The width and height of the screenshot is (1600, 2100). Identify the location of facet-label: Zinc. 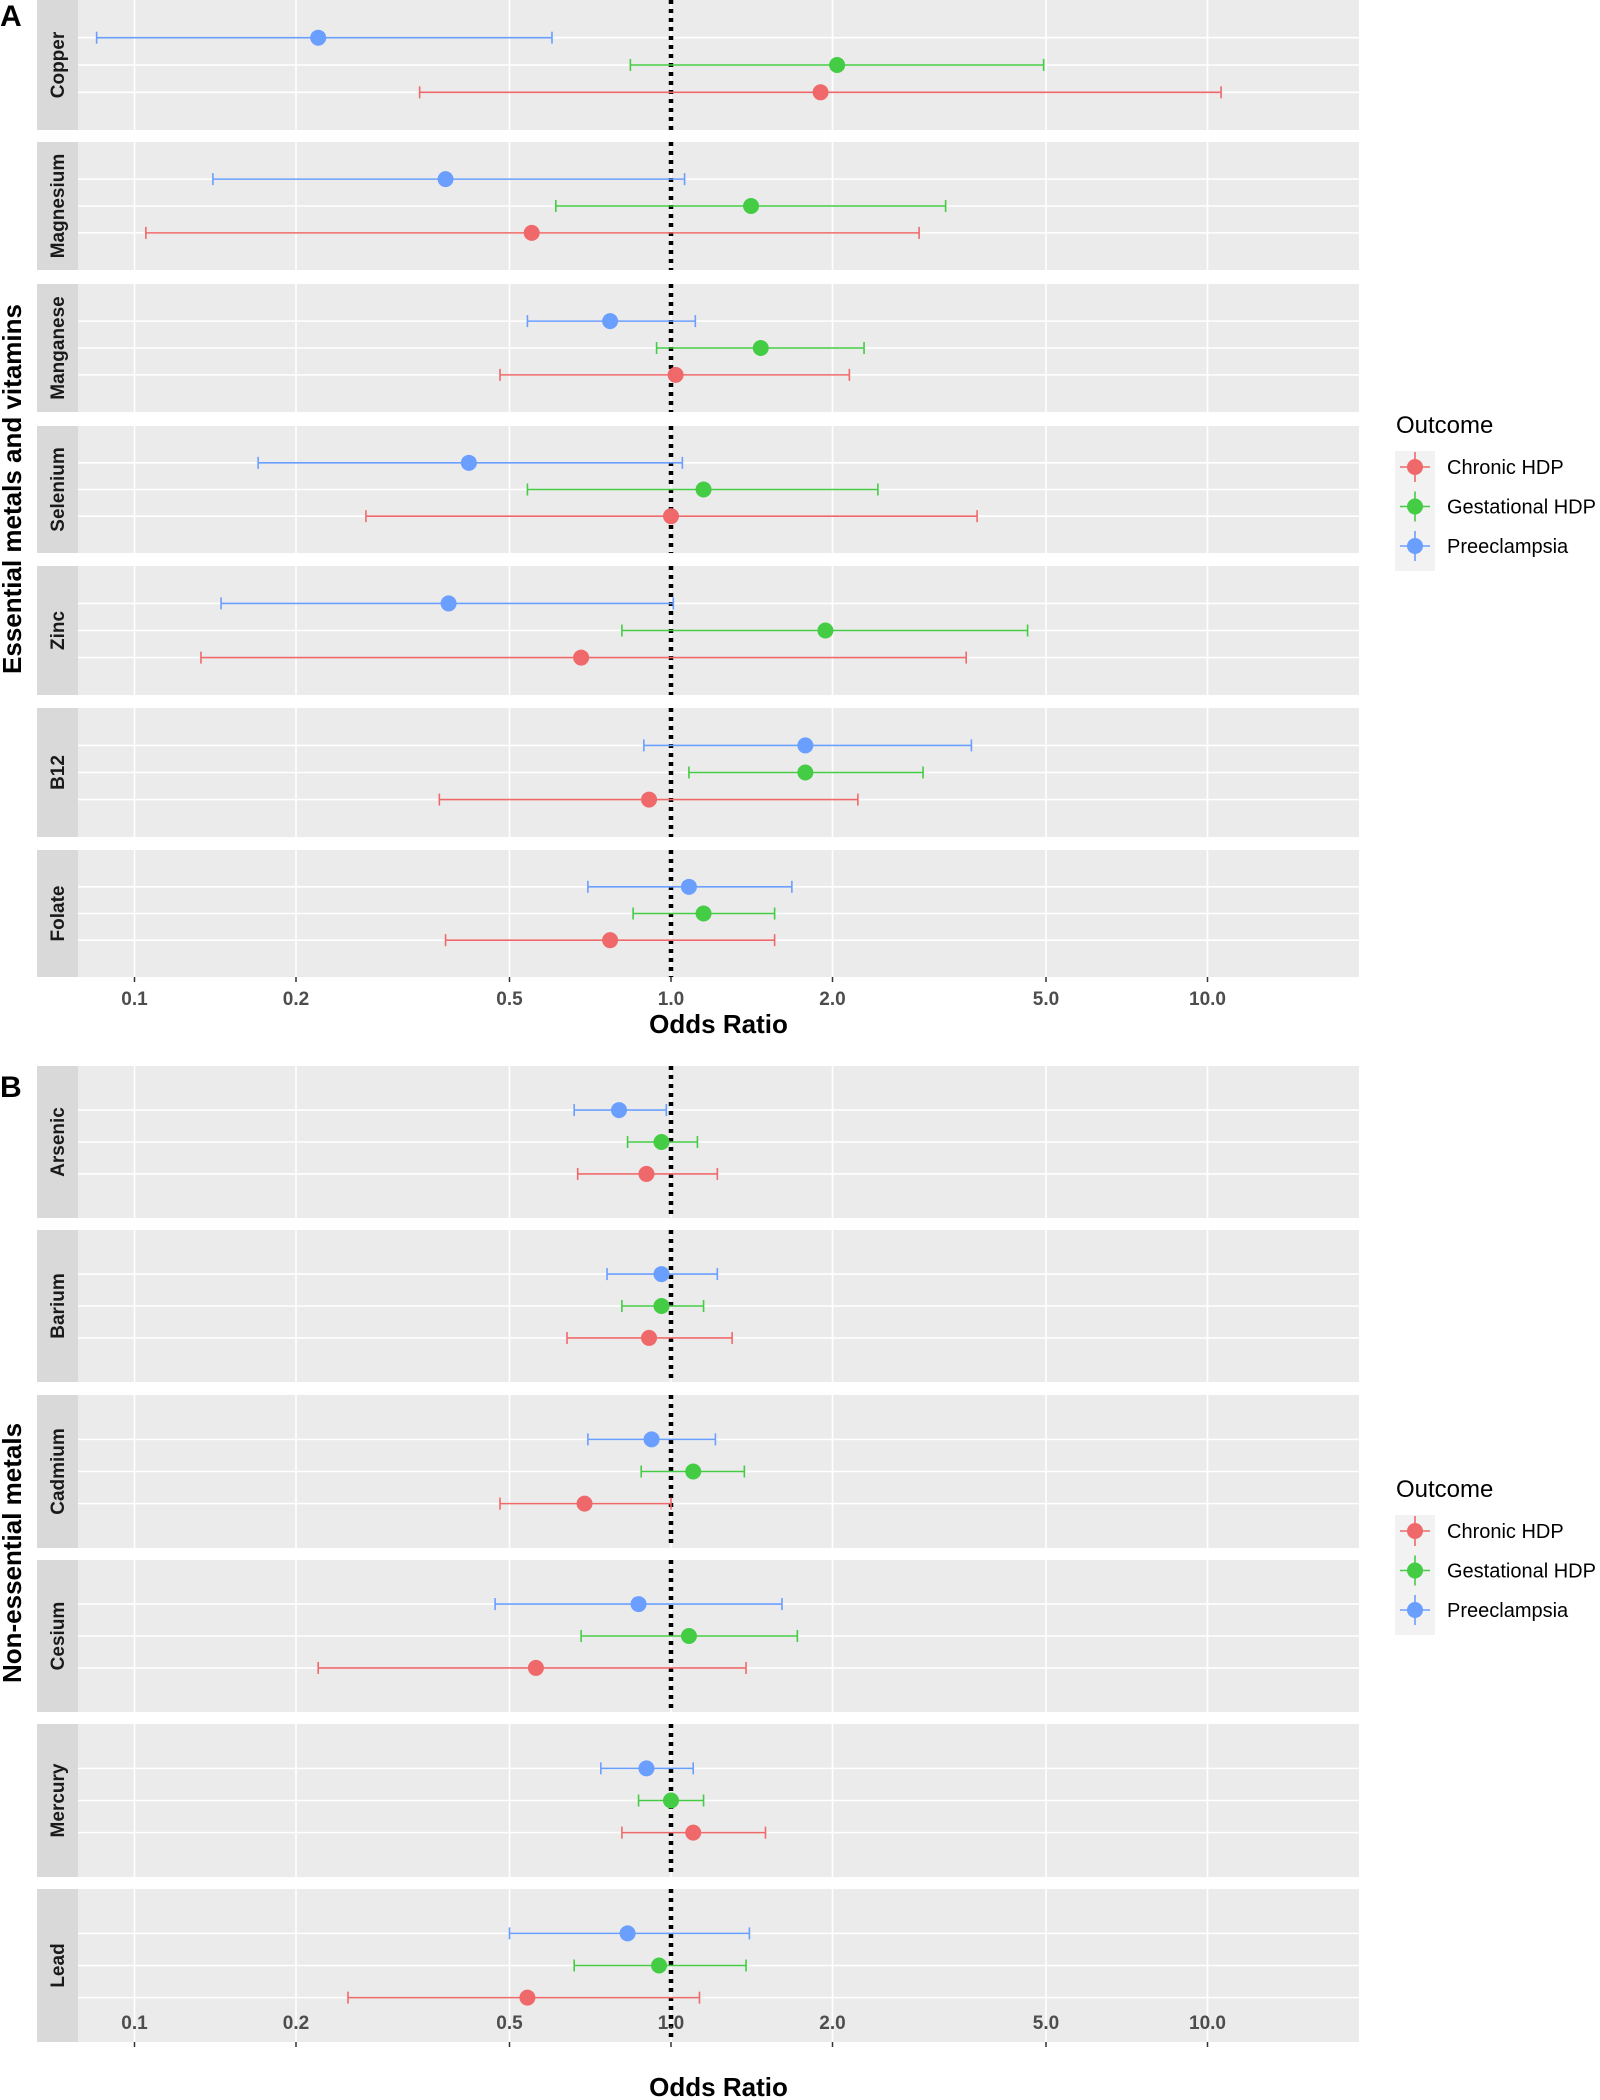
(58, 630).